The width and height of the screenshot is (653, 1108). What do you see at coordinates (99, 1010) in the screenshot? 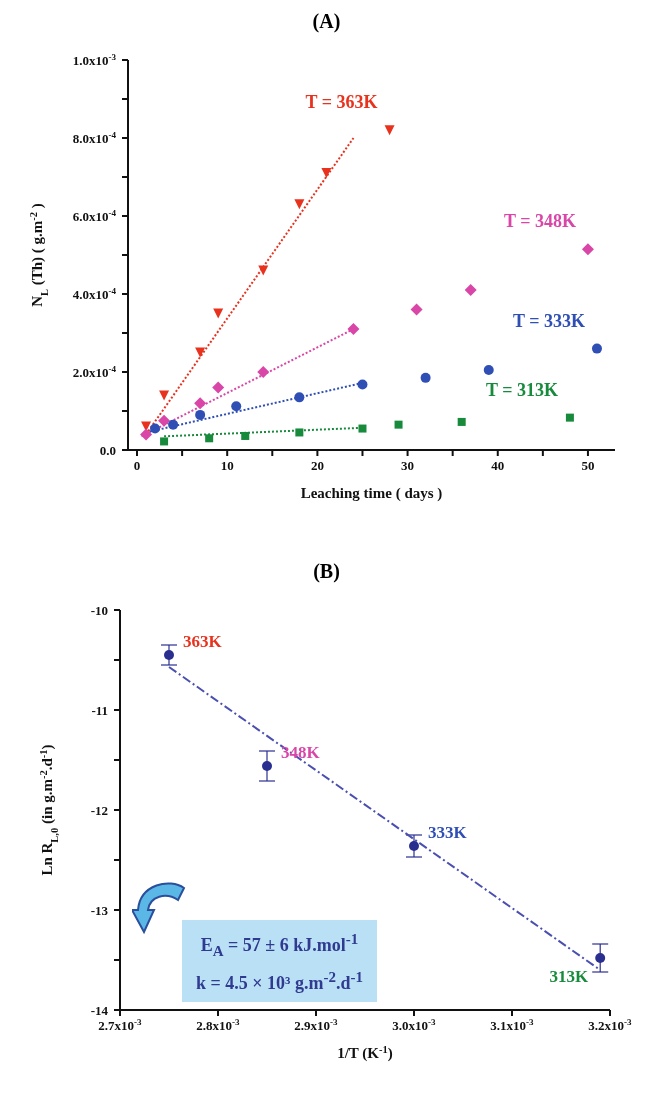
I see `y-tick-label: -14` at bounding box center [99, 1010].